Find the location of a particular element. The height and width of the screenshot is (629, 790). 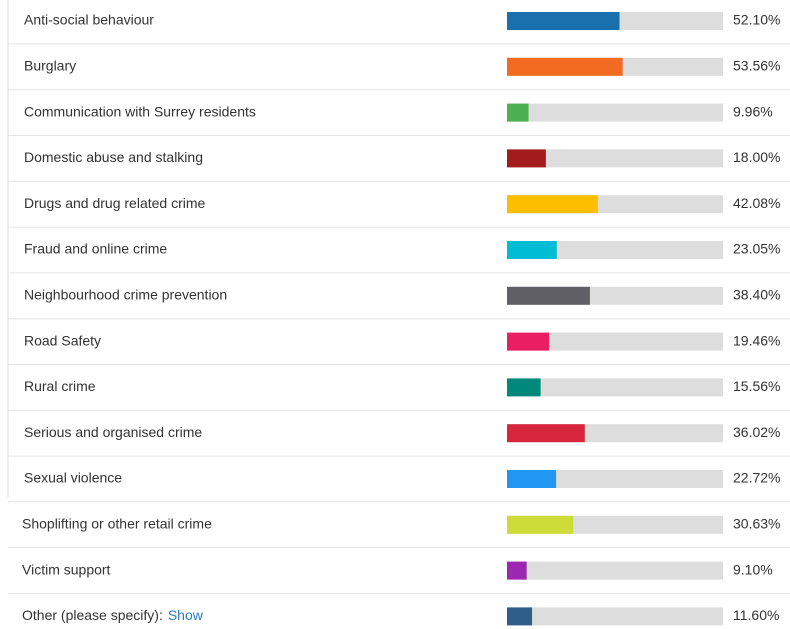

value-label: 38.40% is located at coordinates (756, 295).